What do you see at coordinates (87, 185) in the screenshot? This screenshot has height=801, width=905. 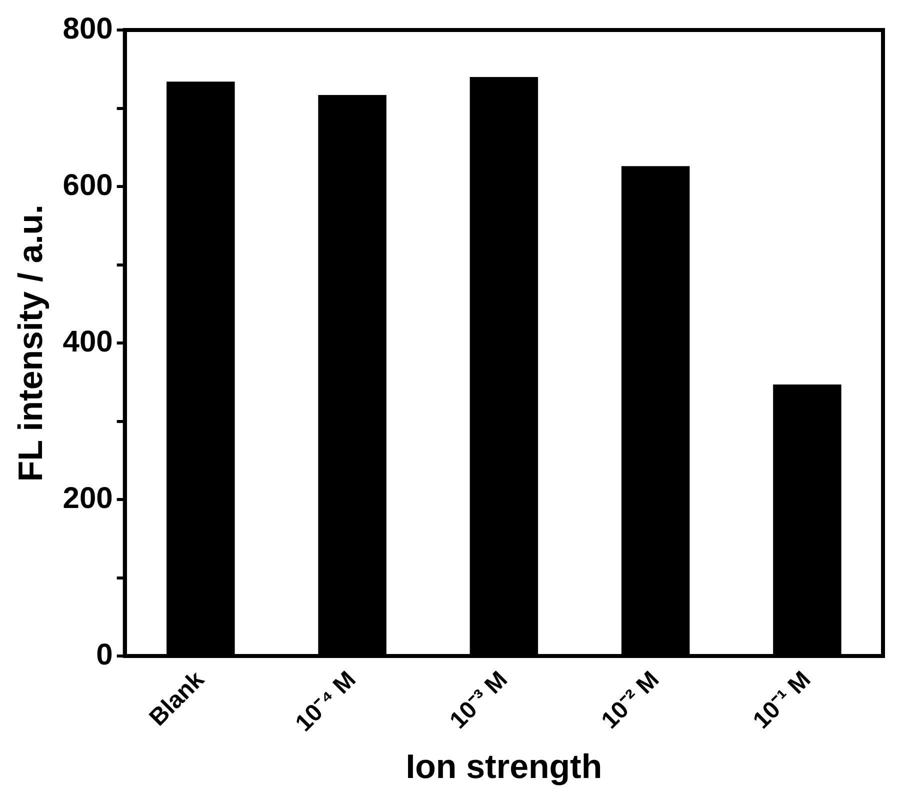 I see `y-tick-label: 600` at bounding box center [87, 185].